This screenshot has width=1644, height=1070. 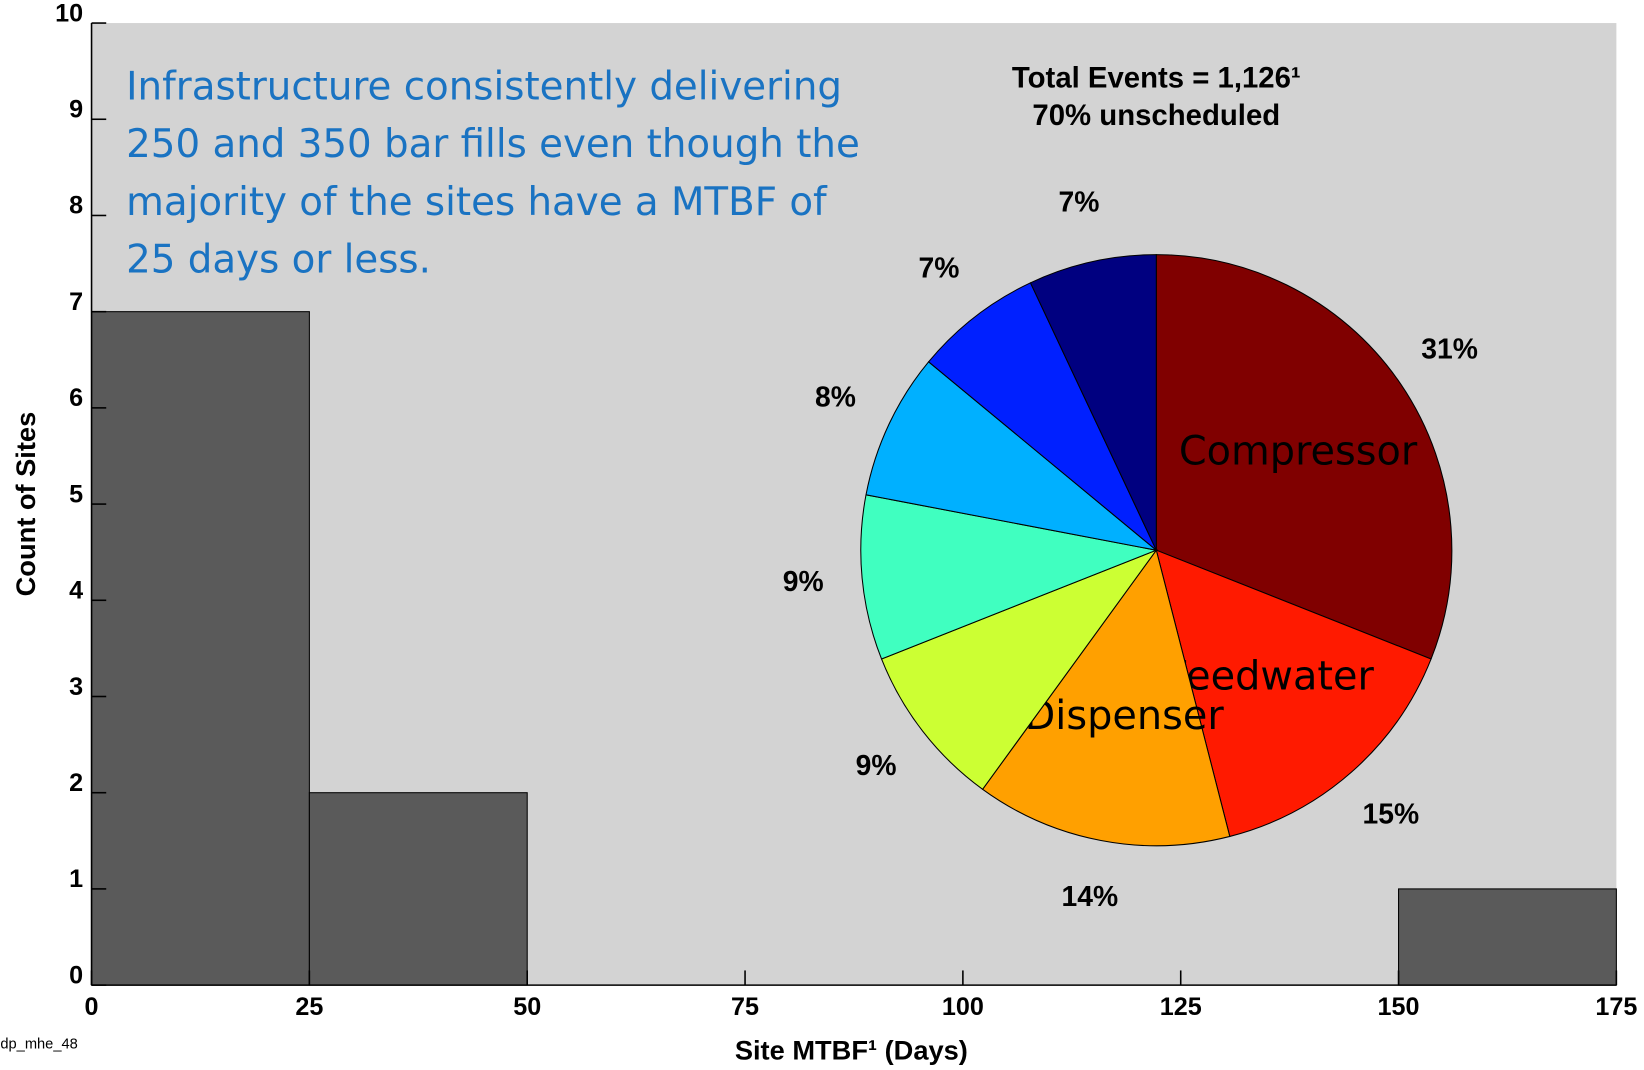 What do you see at coordinates (76, 687) in the screenshot?
I see `y-tick-label: 3` at bounding box center [76, 687].